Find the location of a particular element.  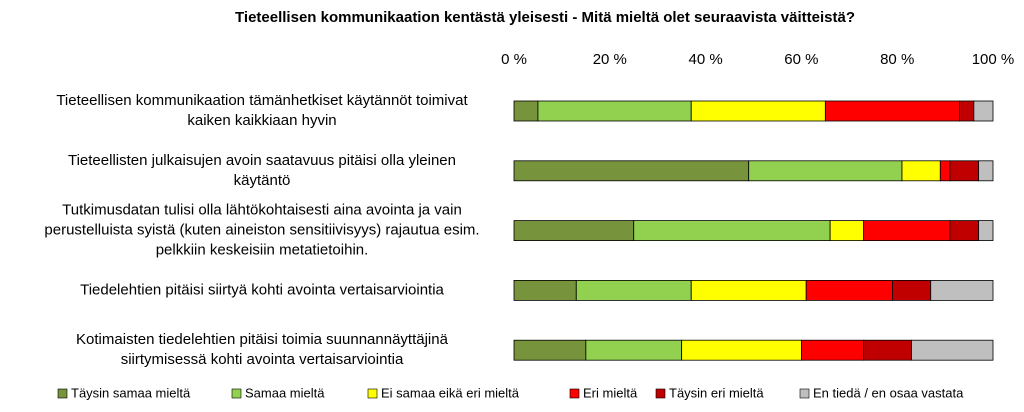

x-tick-label: 80 % is located at coordinates (897, 59).